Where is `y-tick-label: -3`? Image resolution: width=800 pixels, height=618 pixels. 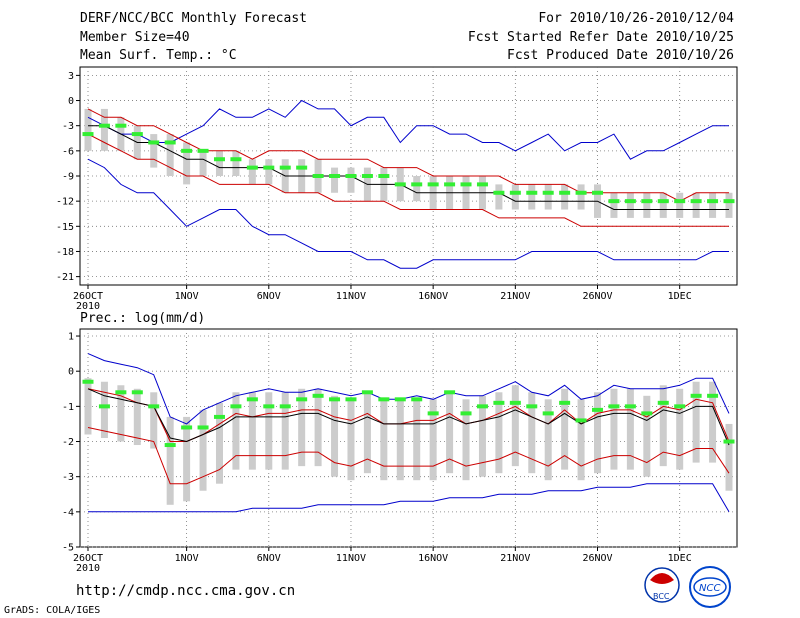
y-tick-label: -3 is located at coordinates (68, 126).